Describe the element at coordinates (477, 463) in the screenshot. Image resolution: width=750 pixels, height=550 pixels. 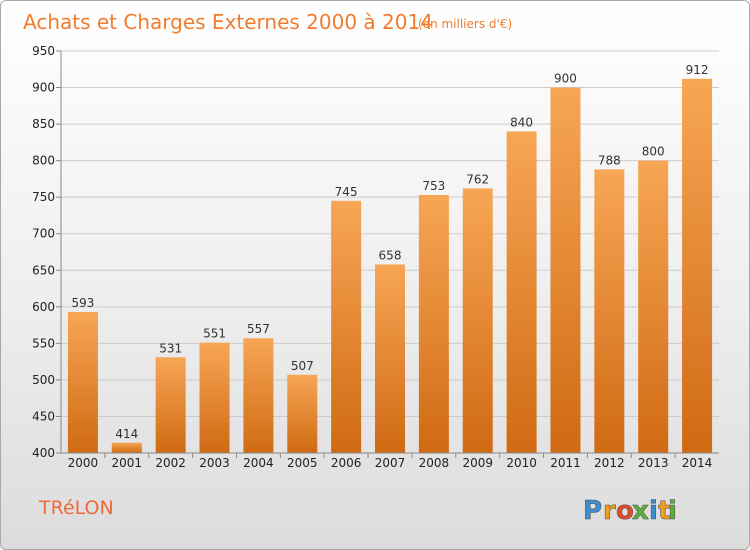
I see `x-tick-label: 2009` at that location.